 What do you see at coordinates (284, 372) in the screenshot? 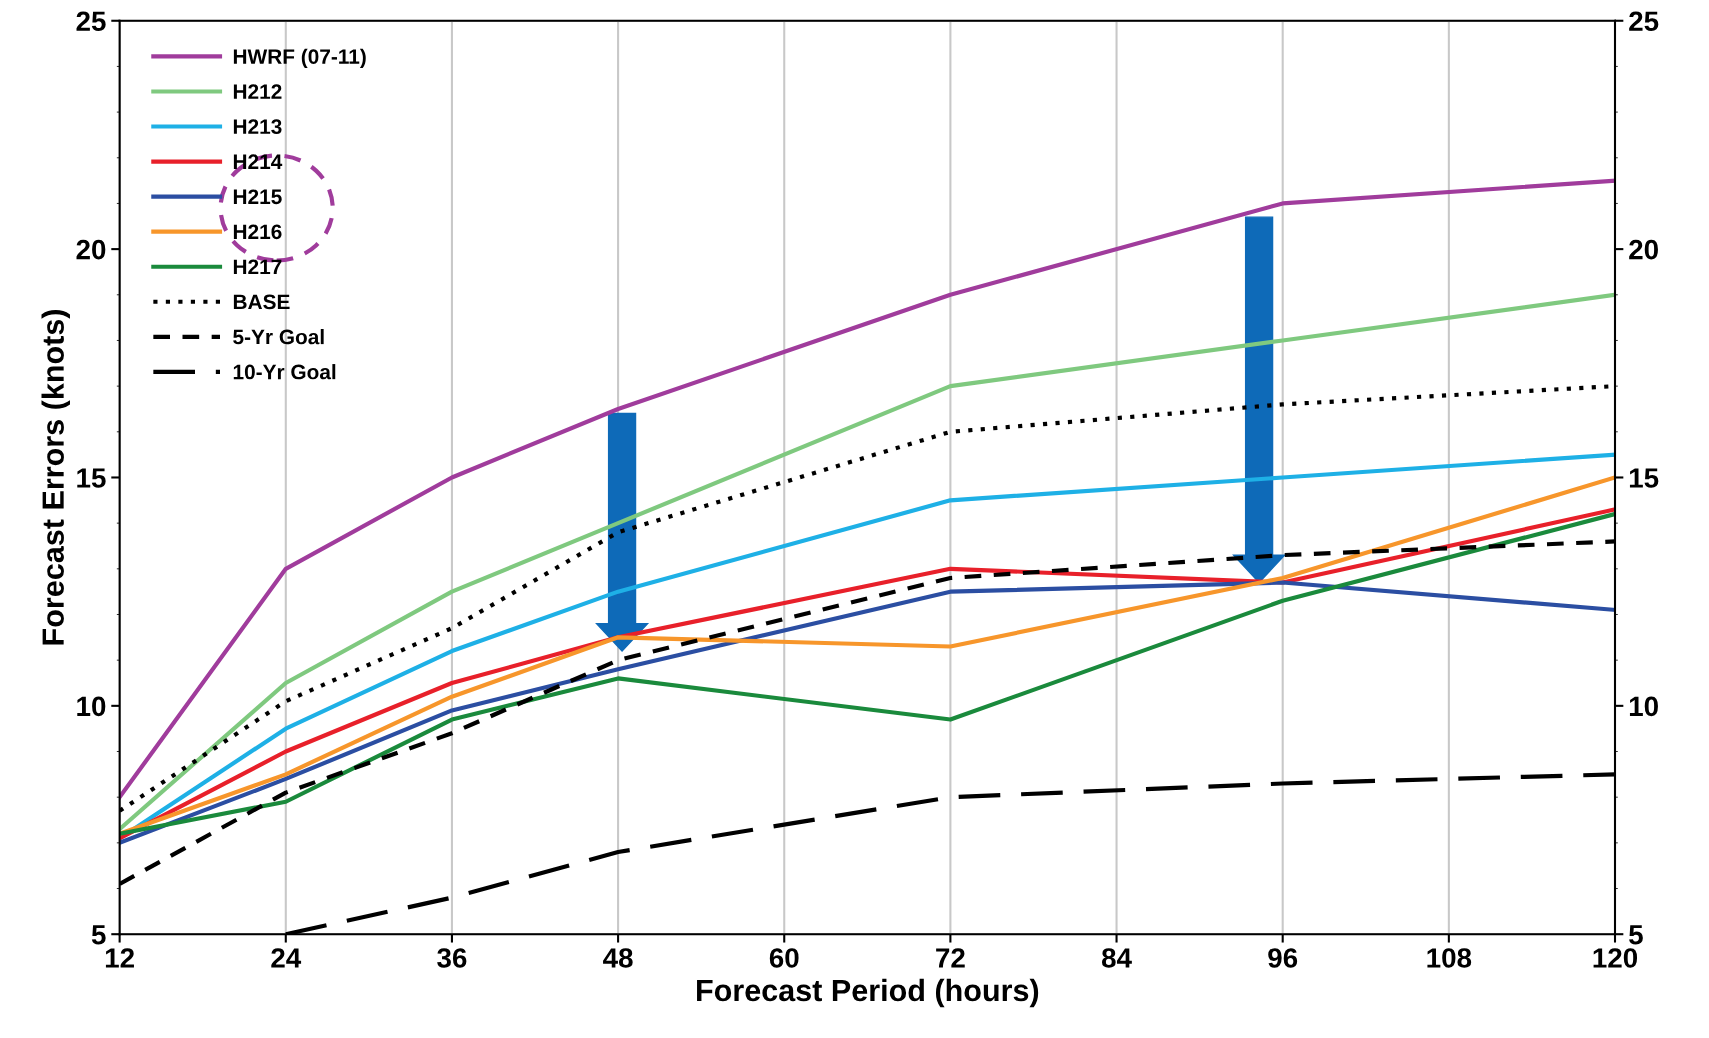
I see `legend-label: 10-Yr Goal` at bounding box center [284, 372].